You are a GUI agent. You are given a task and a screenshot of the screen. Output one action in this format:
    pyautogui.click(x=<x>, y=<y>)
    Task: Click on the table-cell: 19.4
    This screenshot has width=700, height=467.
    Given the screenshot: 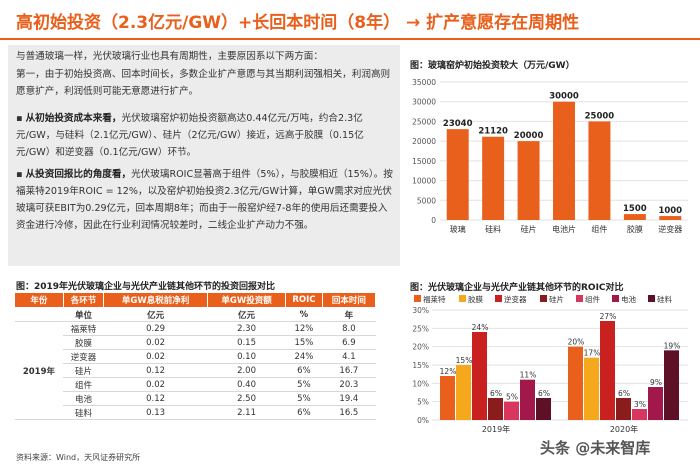 What is the action you would take?
    pyautogui.click(x=349, y=398)
    